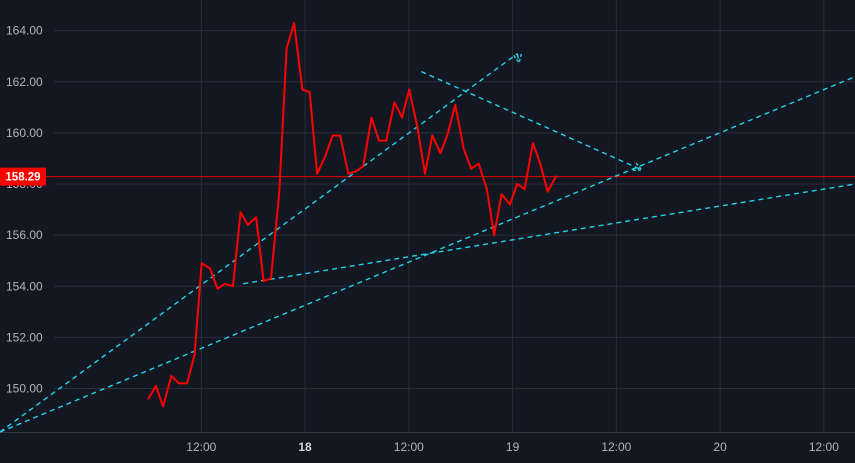  What do you see at coordinates (720, 447) in the screenshot?
I see `x-tick-label: 20` at bounding box center [720, 447].